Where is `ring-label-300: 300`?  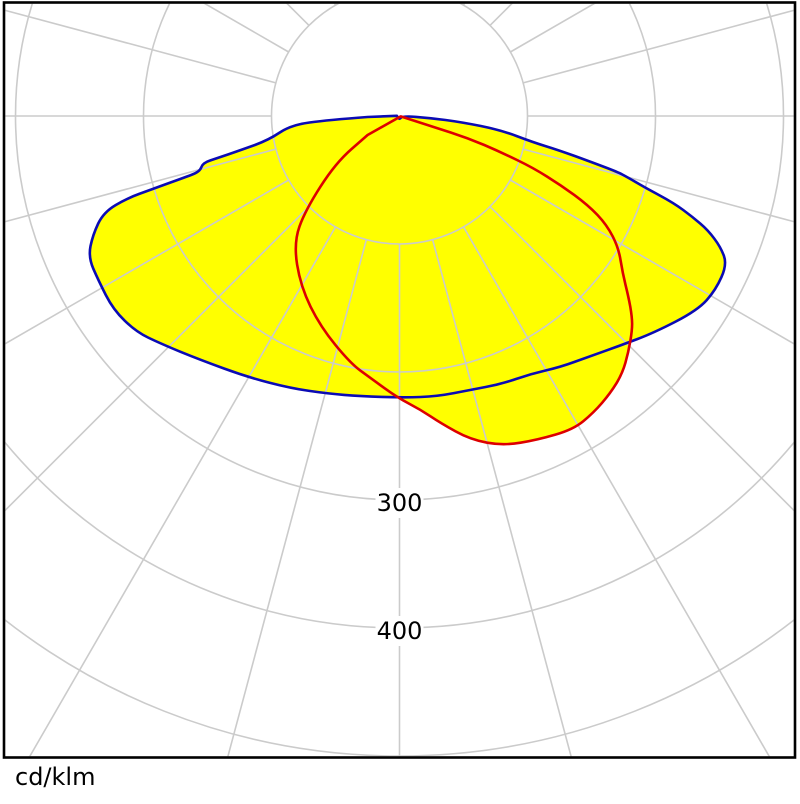
ring-label-300: 300 is located at coordinates (400, 503).